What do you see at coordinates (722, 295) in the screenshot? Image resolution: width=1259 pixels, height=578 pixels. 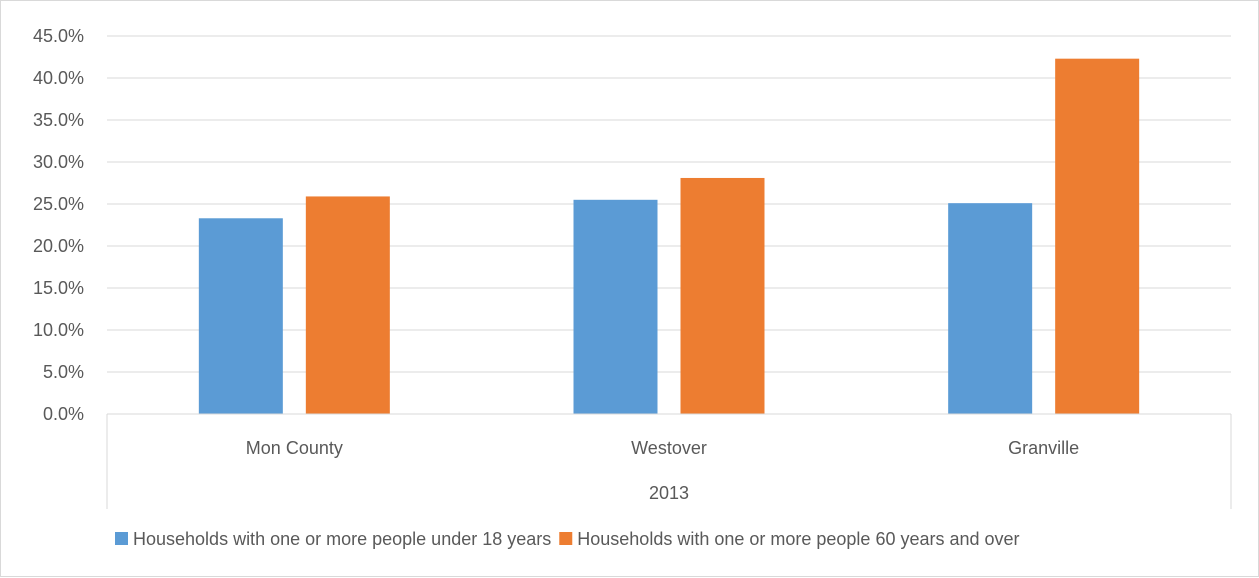 I see `bar-60-and-over-westover` at bounding box center [722, 295].